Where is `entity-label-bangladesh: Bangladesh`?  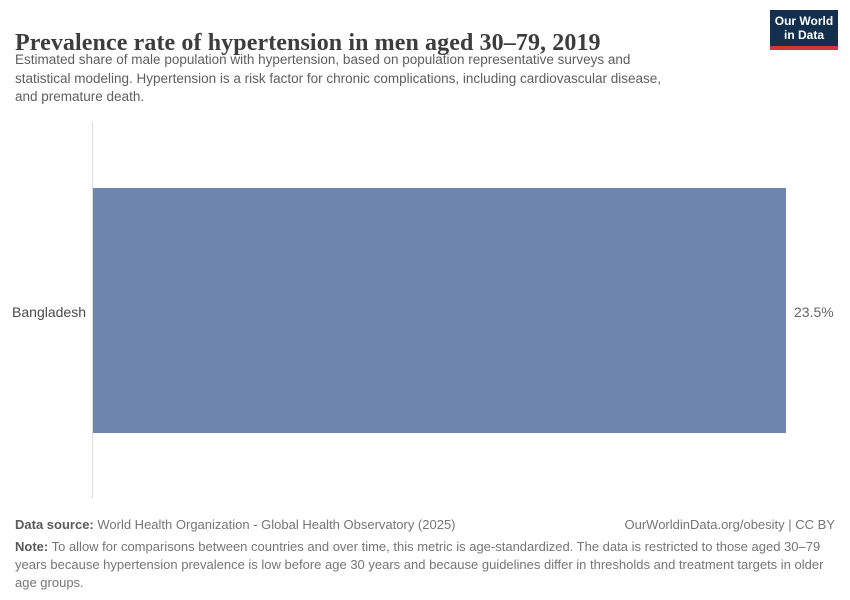 entity-label-bangladesh: Bangladesh is located at coordinates (49, 312).